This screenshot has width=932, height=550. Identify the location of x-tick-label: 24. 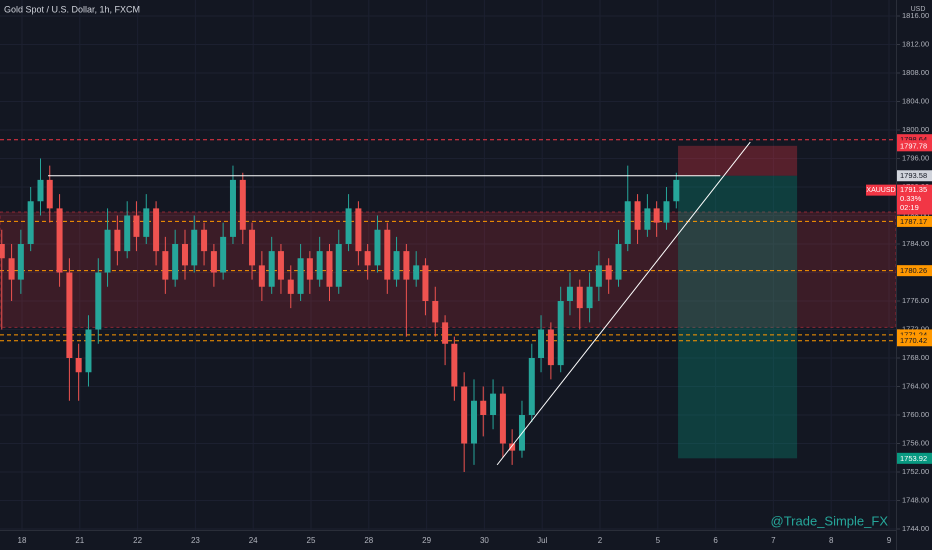
(253, 540).